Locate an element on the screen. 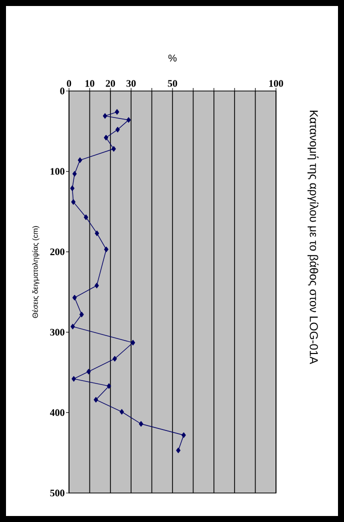 This screenshot has height=522, width=344. x-tick-label: 0 is located at coordinates (69, 83).